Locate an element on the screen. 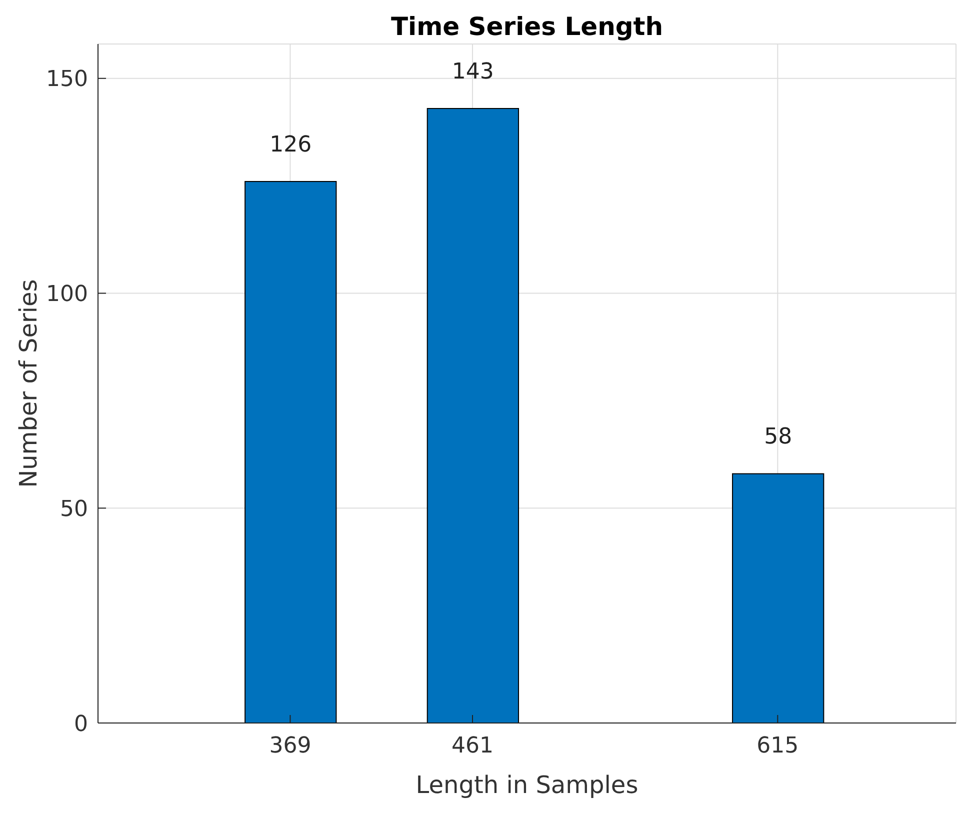  chart-title: Time Series Length is located at coordinates (527, 26).